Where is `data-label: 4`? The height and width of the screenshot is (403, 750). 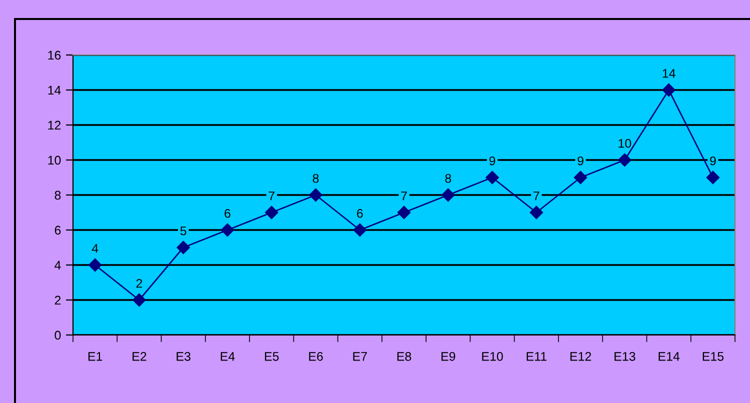
data-label: 4 is located at coordinates (95, 248).